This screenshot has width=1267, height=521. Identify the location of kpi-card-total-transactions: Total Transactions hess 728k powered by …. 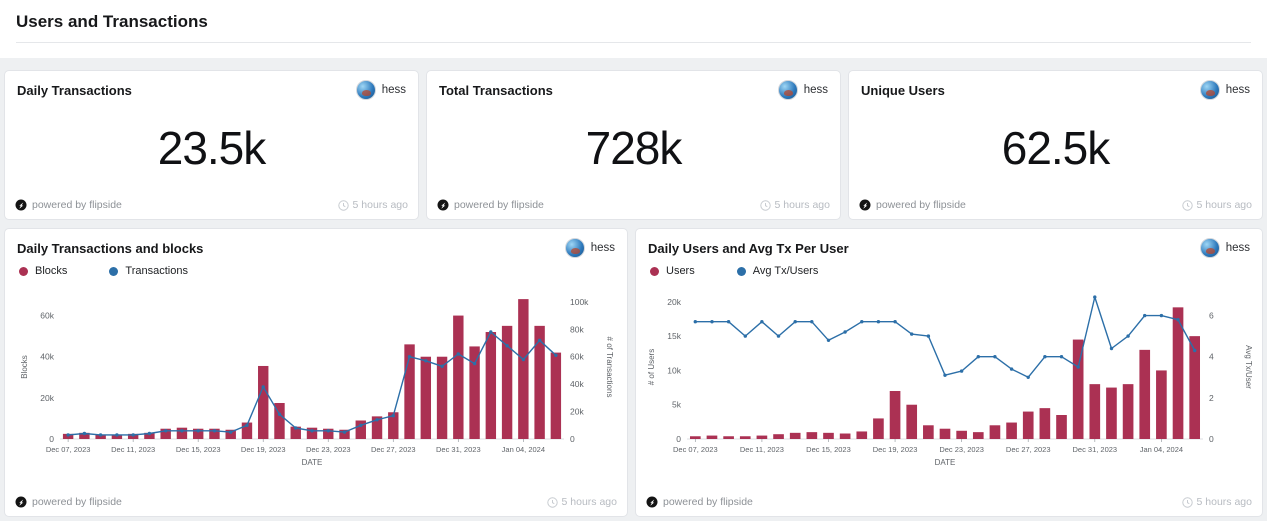
(633, 145).